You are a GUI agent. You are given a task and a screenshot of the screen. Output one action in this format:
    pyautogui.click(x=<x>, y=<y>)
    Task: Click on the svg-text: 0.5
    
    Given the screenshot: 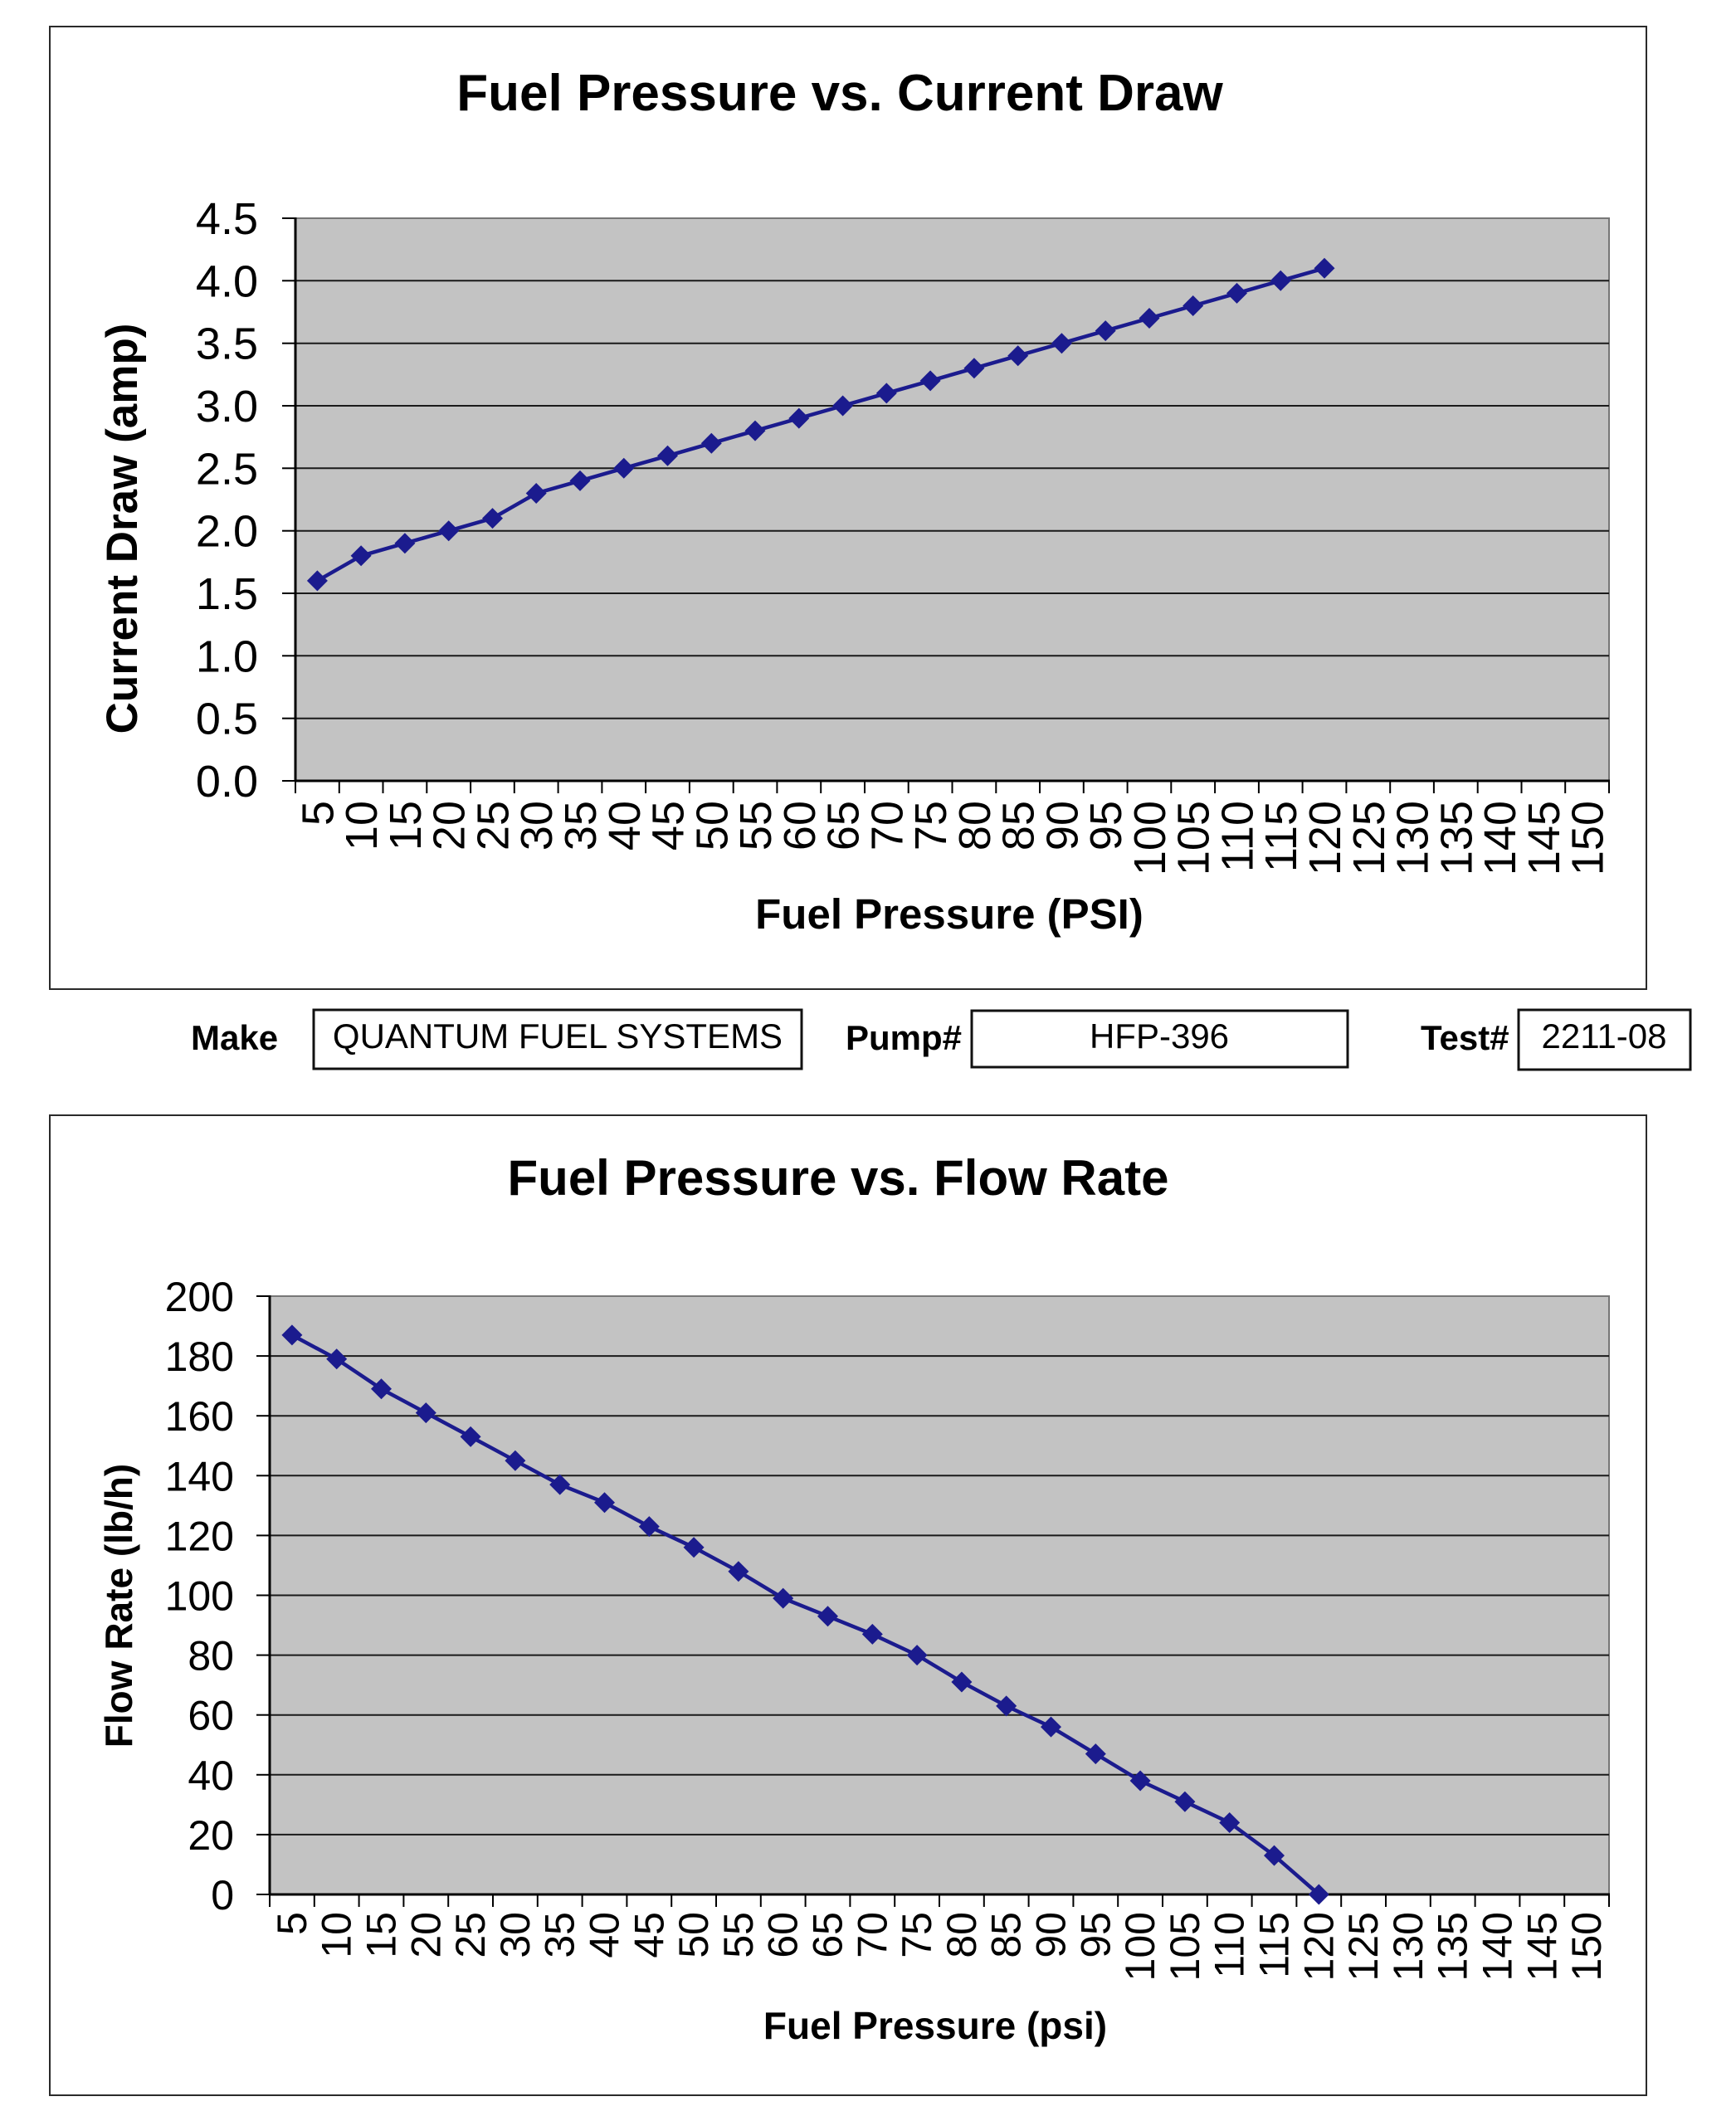 What is the action you would take?
    pyautogui.click(x=227, y=720)
    